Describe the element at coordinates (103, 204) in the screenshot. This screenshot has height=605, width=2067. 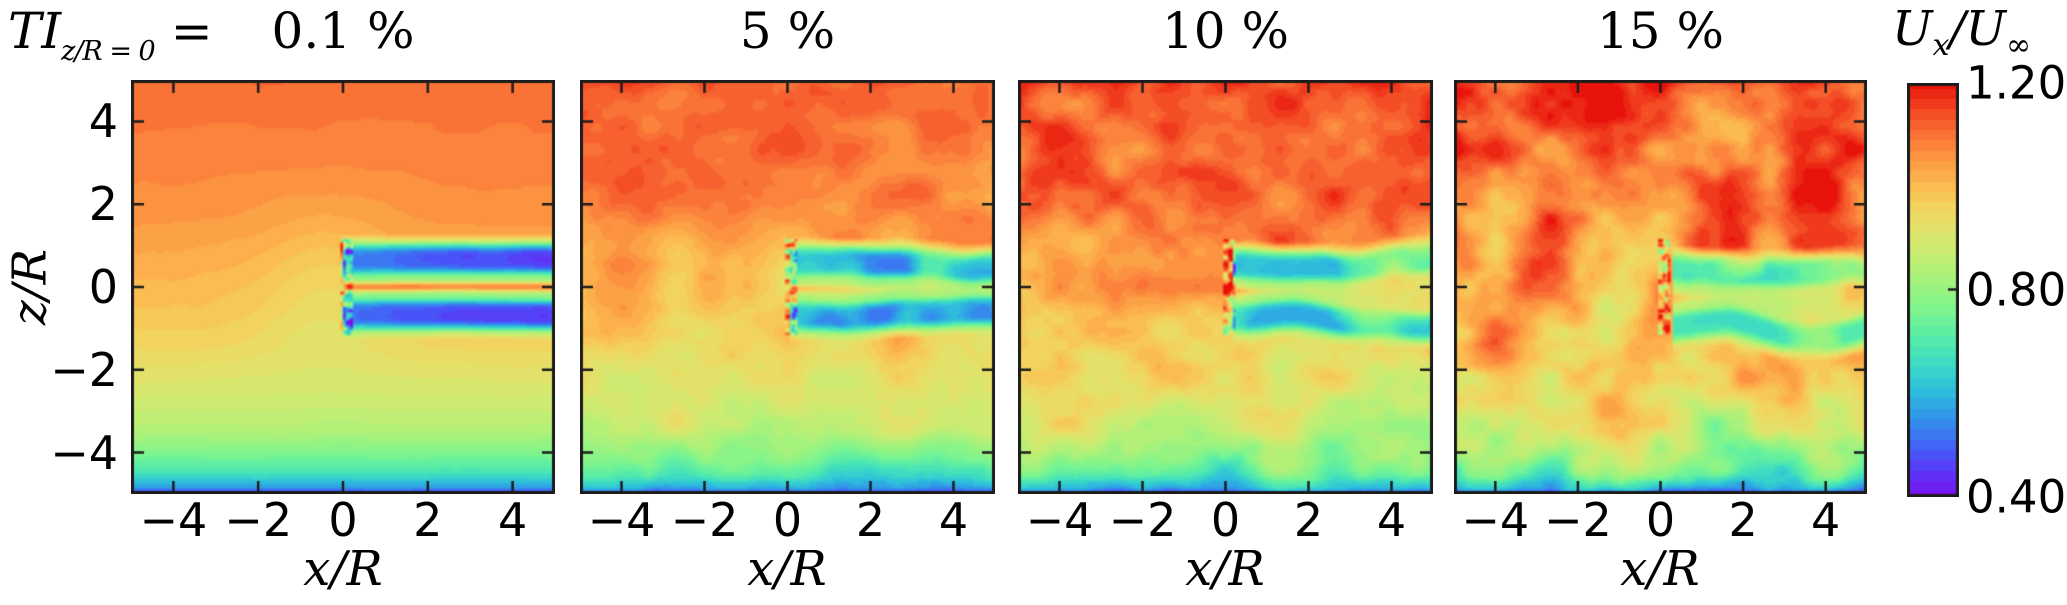
I see `y-tick-label-2: 2` at that location.